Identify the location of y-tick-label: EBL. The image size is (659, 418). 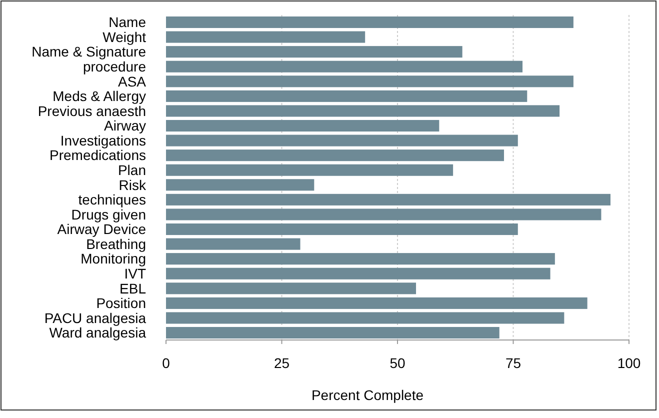
(133, 288).